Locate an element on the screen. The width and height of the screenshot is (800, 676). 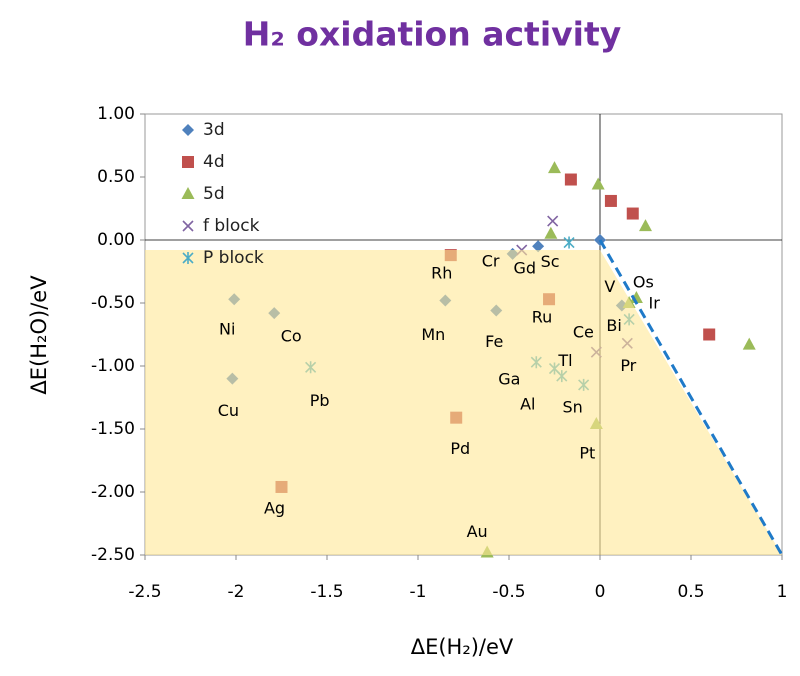
point-label: Ga is located at coordinates (509, 379).